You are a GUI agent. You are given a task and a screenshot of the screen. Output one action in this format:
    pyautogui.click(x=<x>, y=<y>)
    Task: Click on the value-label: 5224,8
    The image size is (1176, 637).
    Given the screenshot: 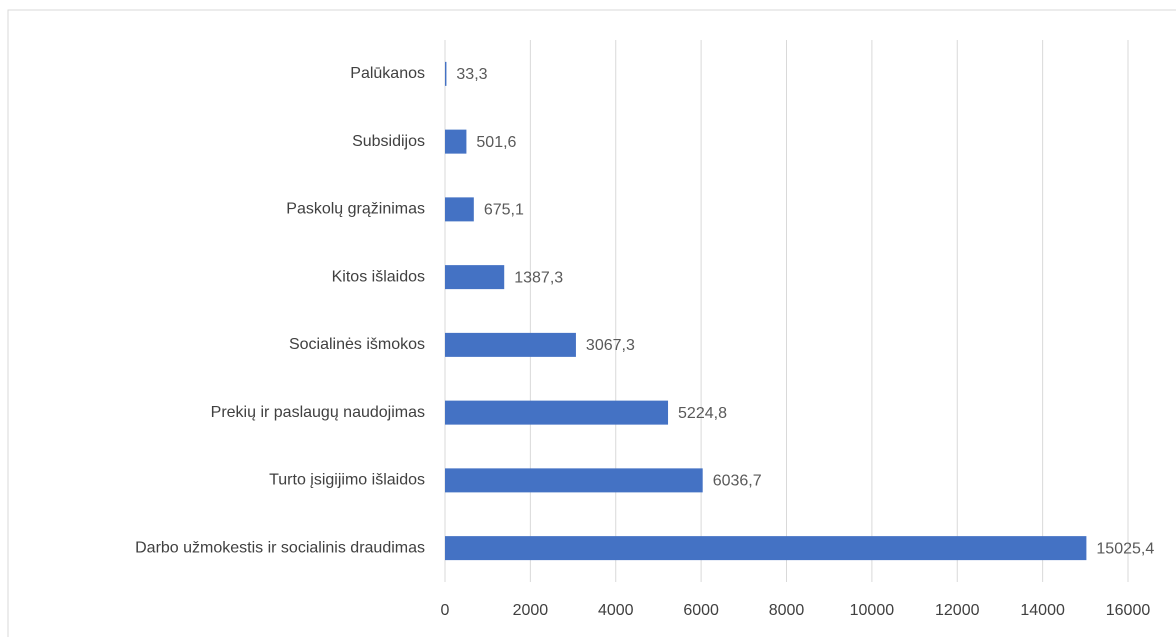 What is the action you would take?
    pyautogui.click(x=702, y=413)
    